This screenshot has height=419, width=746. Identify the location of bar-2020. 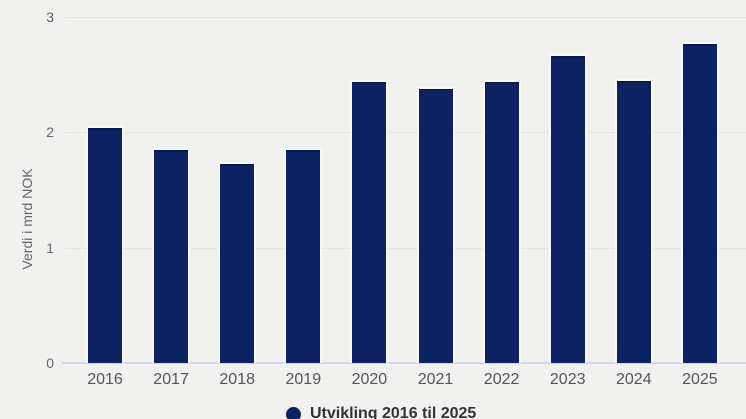
(369, 221).